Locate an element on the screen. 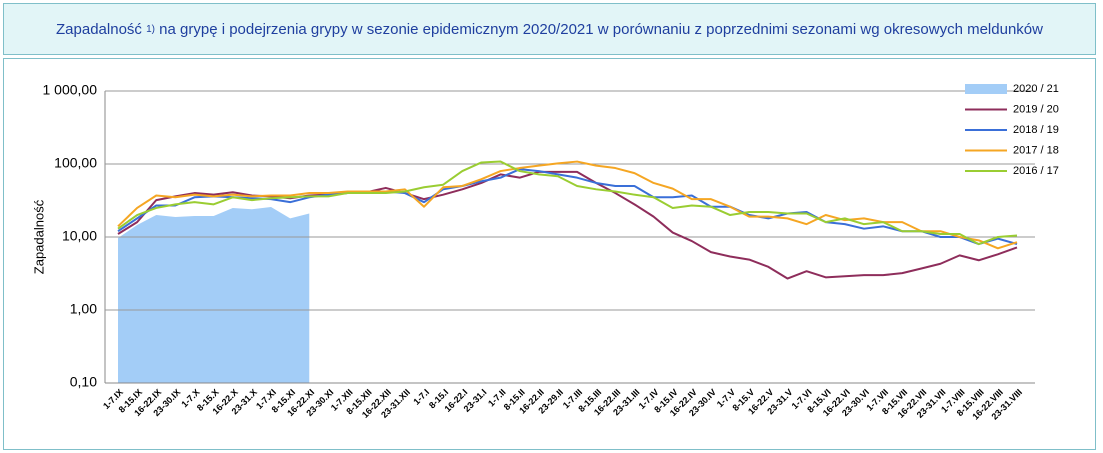  y-tick-label: 100,00 is located at coordinates (75, 163).